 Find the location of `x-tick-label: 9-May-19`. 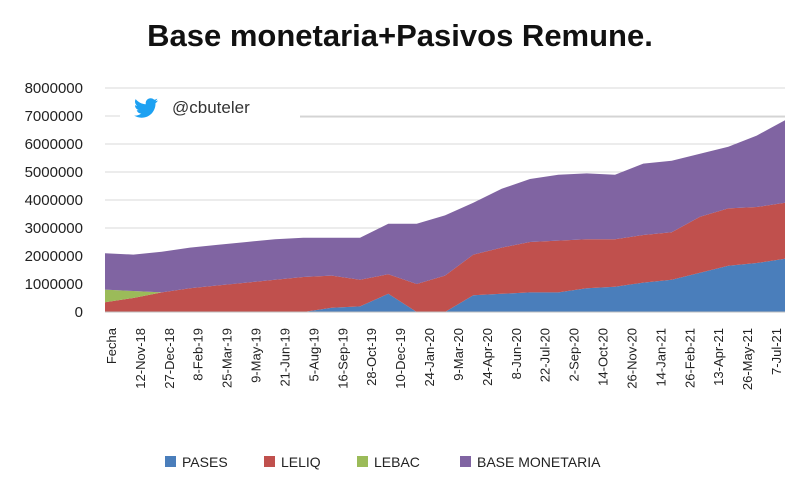

x-tick-label: 9-May-19 is located at coordinates (256, 355).